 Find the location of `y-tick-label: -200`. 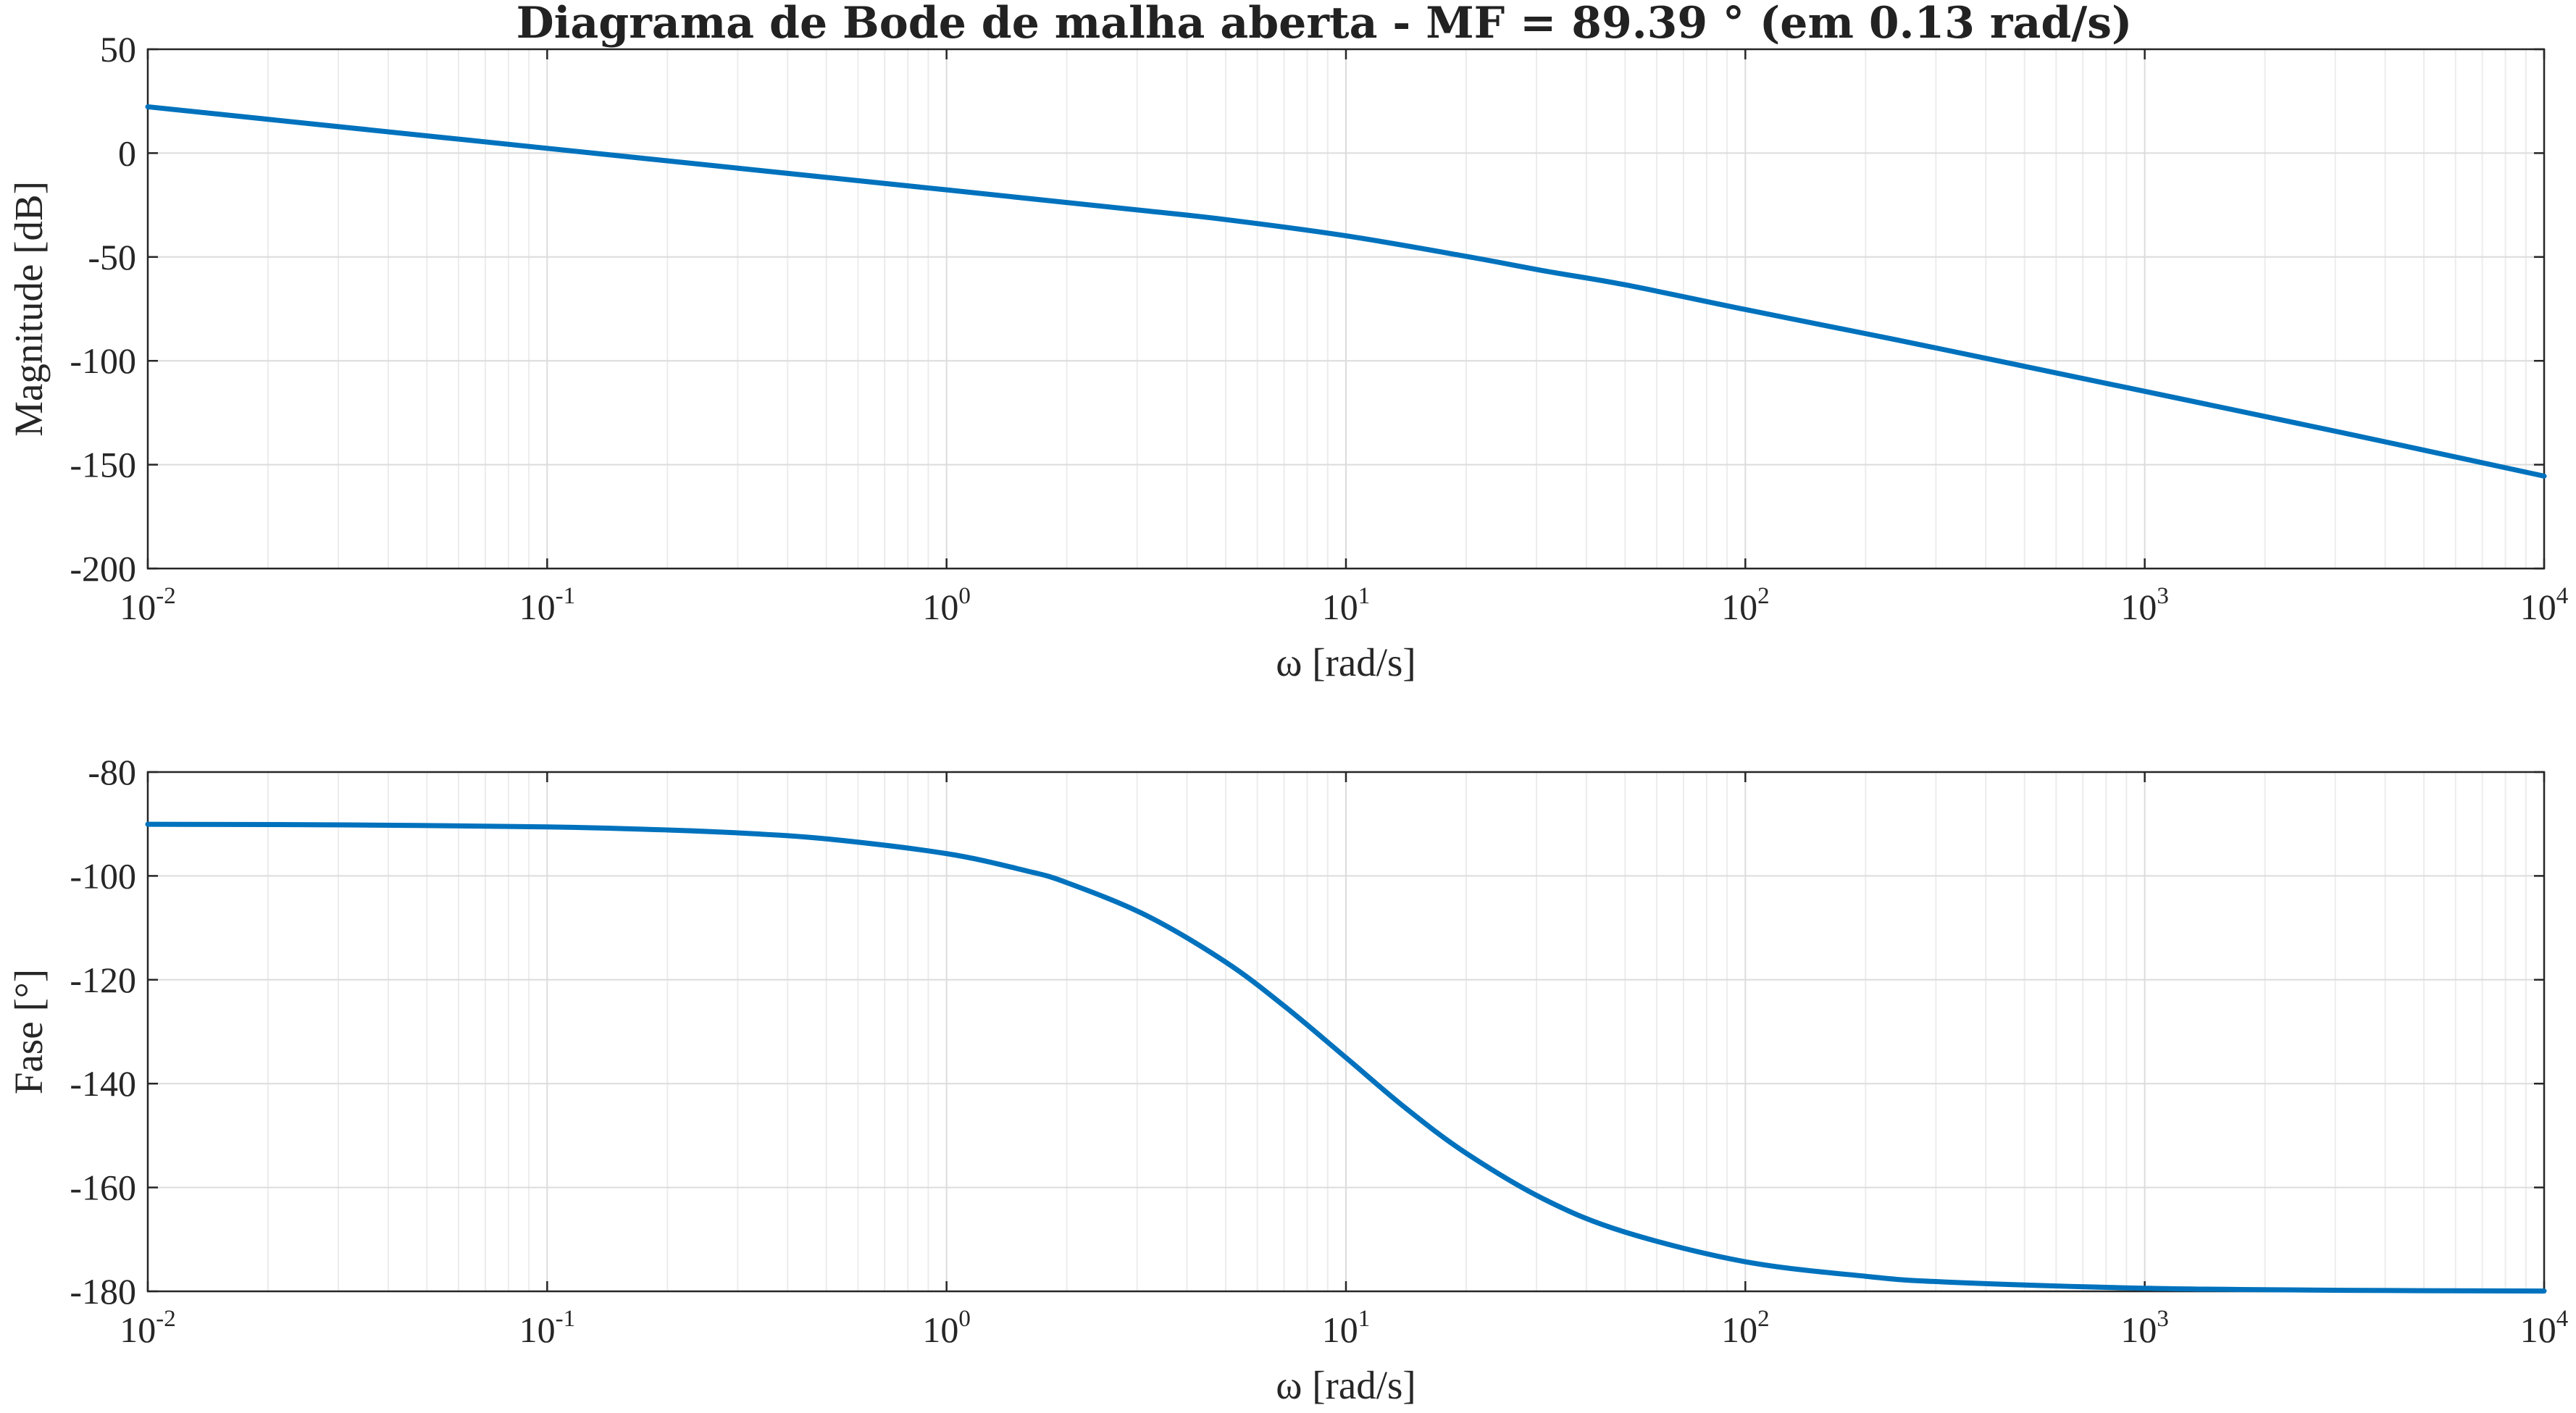

y-tick-label: -200 is located at coordinates (103, 568).